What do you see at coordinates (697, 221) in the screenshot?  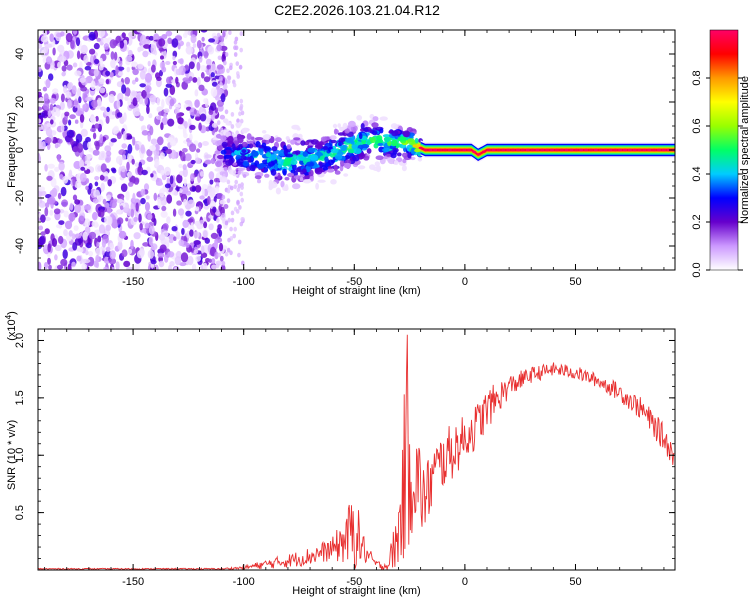 I see `colorbar-tick-label: 0.2` at bounding box center [697, 221].